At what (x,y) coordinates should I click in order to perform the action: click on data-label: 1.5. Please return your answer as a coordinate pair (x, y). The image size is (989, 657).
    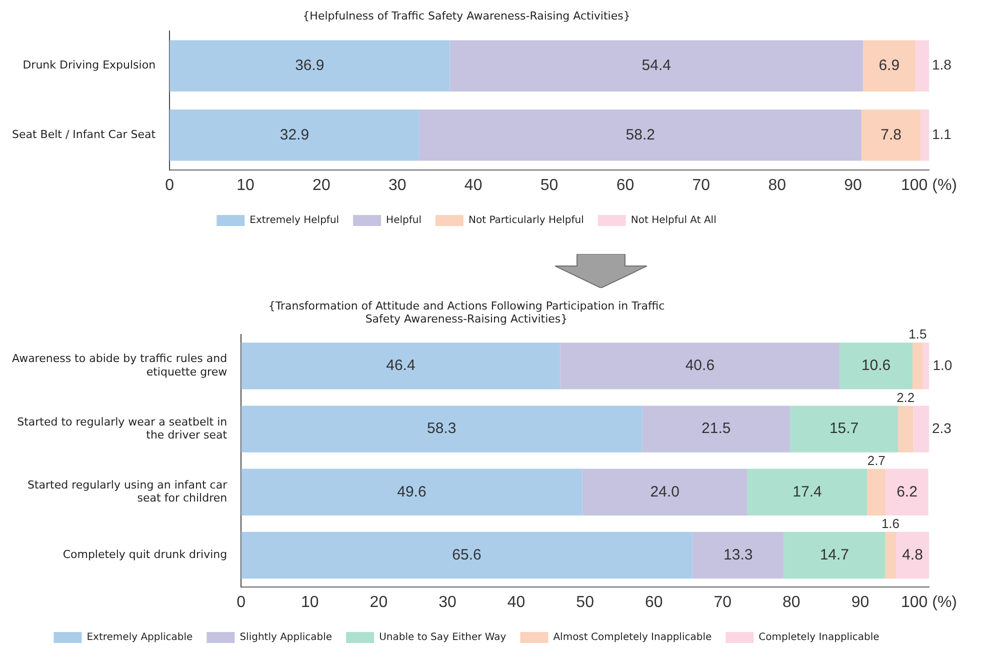
    Looking at the image, I should click on (917, 334).